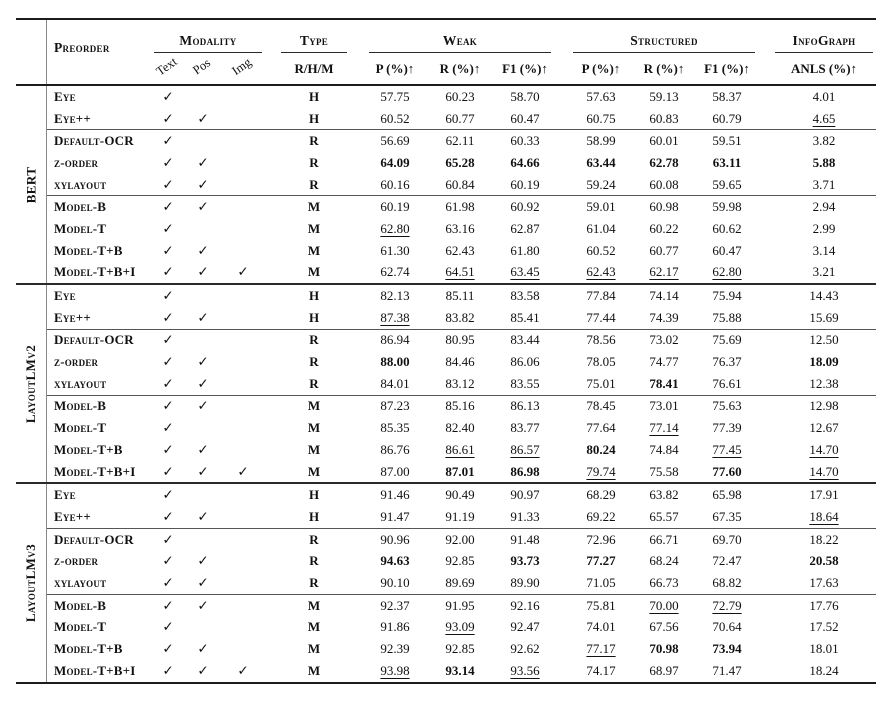 This screenshot has width=892, height=722. I want to click on weak-metric-cell: 83.55, so click(525, 383).